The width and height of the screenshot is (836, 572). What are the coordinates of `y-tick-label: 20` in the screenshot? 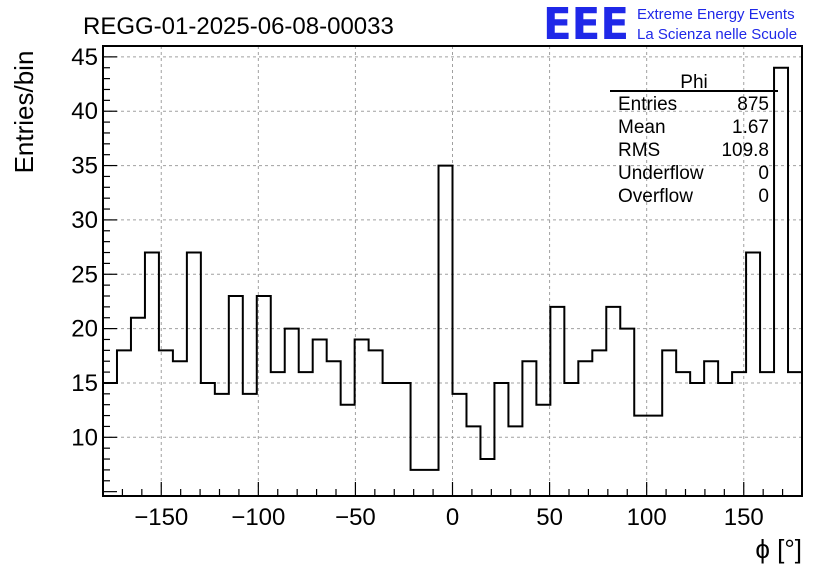 It's located at (84, 329).